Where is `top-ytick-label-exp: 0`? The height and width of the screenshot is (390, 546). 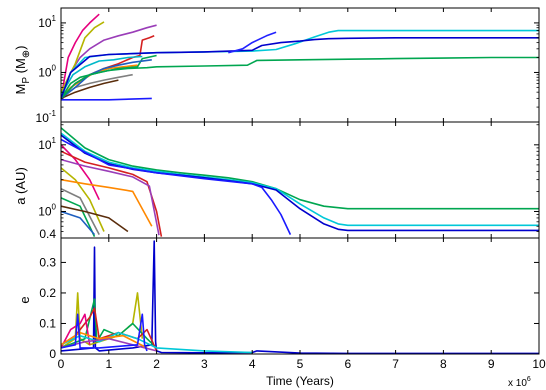 top-ytick-label-exp: 0 is located at coordinates (54, 67).